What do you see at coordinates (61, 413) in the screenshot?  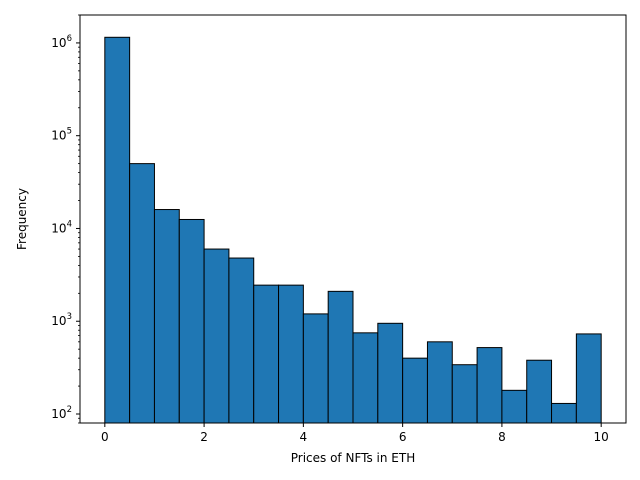 I see `y-tick-label: 10²` at bounding box center [61, 413].